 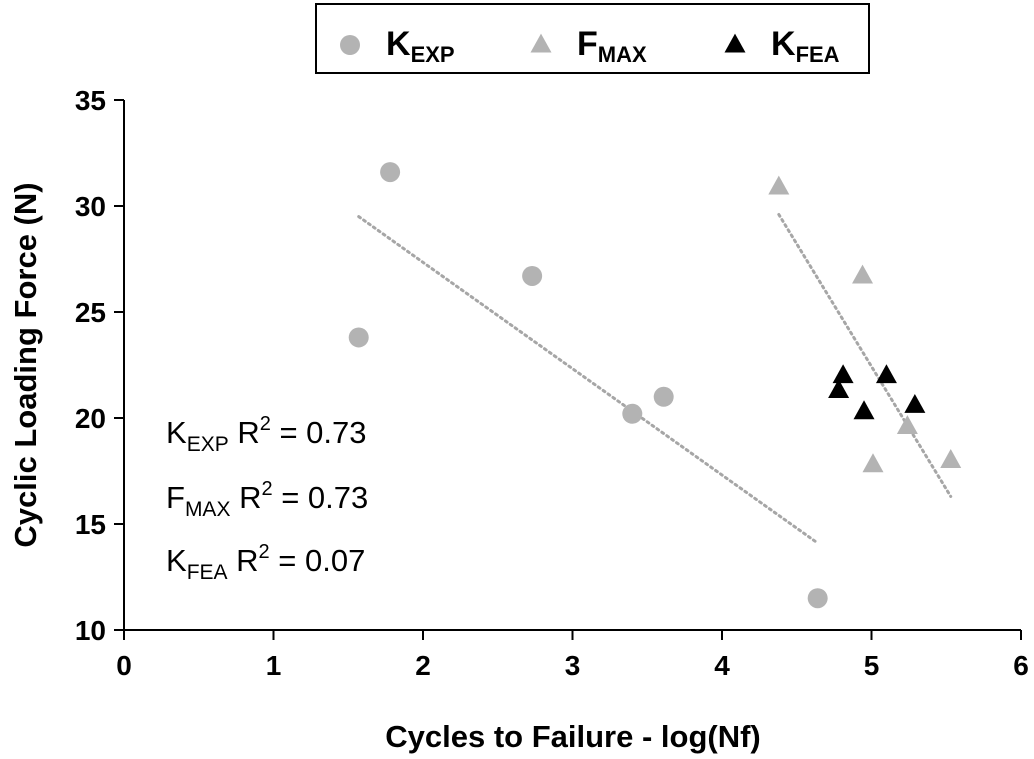 What do you see at coordinates (99, 365) in the screenshot?
I see `y-axis-ticks: 10 15 20 25 30 35` at bounding box center [99, 365].